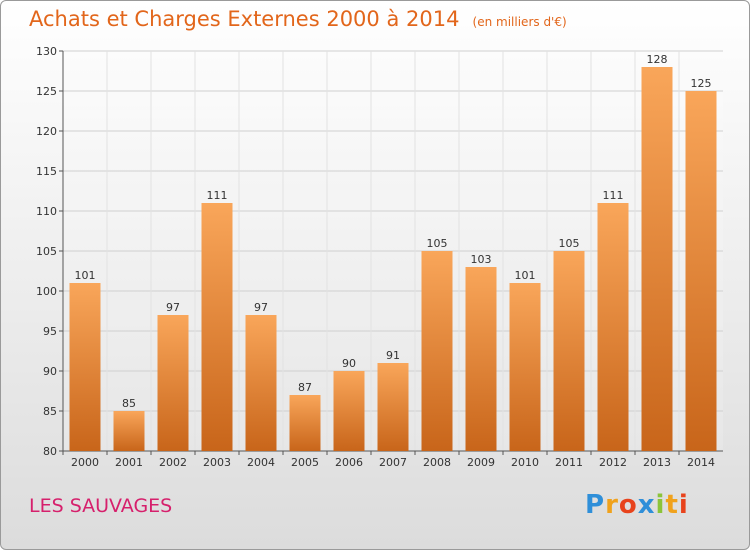 This screenshot has height=550, width=750. What do you see at coordinates (519, 22) in the screenshot?
I see `chart-subtitle: (en milliers d'€)` at bounding box center [519, 22].